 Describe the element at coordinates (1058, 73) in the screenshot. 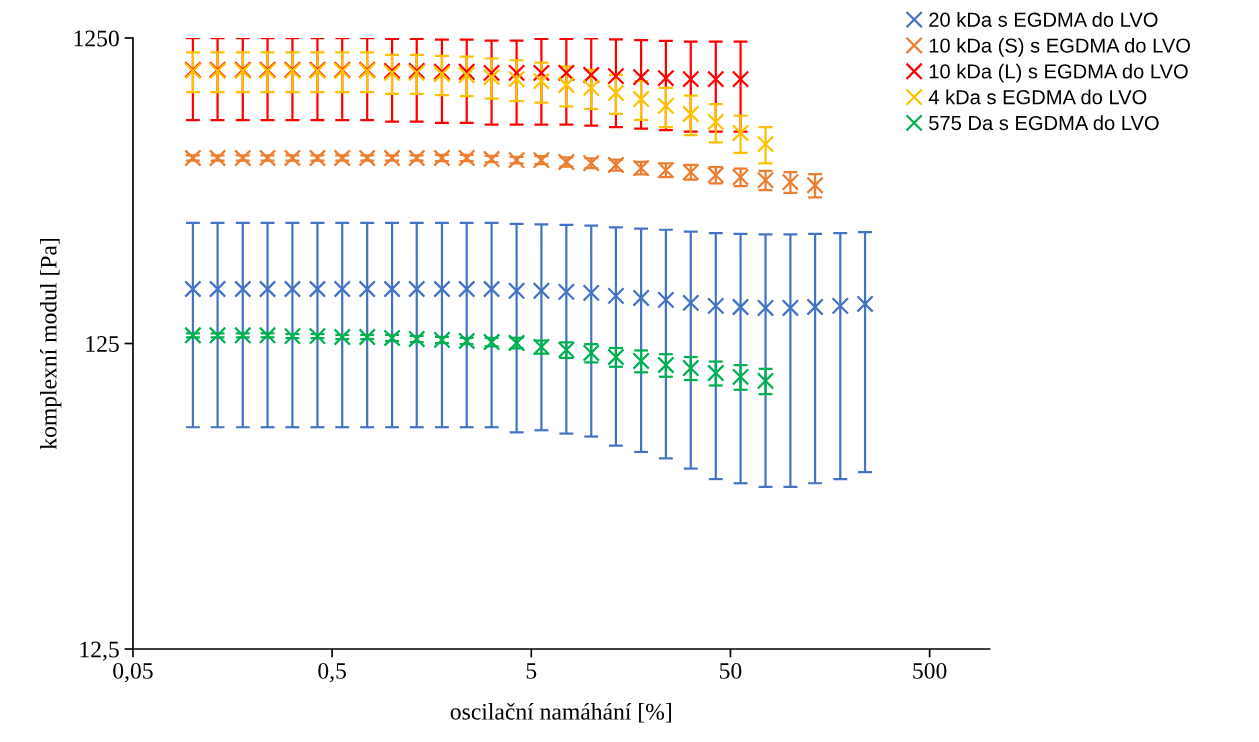

I see `legend-label: 10 kDa (L) s EGDMA do LVO` at that location.